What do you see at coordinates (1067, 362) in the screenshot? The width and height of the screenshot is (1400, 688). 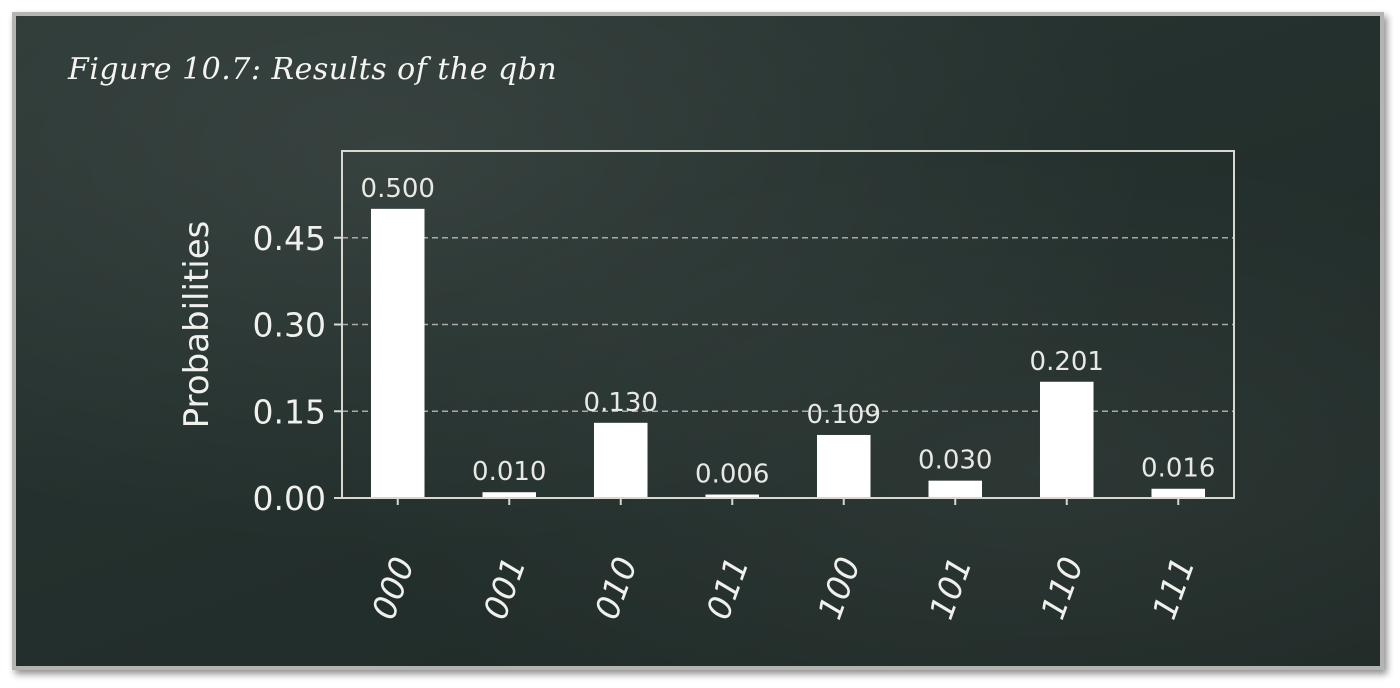 I see `value-label-110: 0.201` at bounding box center [1067, 362].